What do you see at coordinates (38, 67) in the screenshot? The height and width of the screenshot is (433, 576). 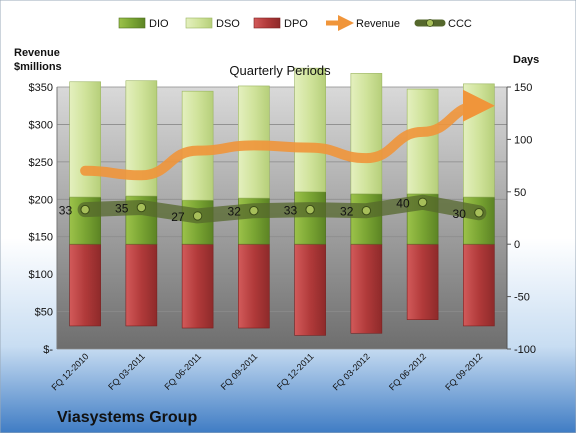 I see `left-axis-label-line2: $millions` at bounding box center [38, 67].